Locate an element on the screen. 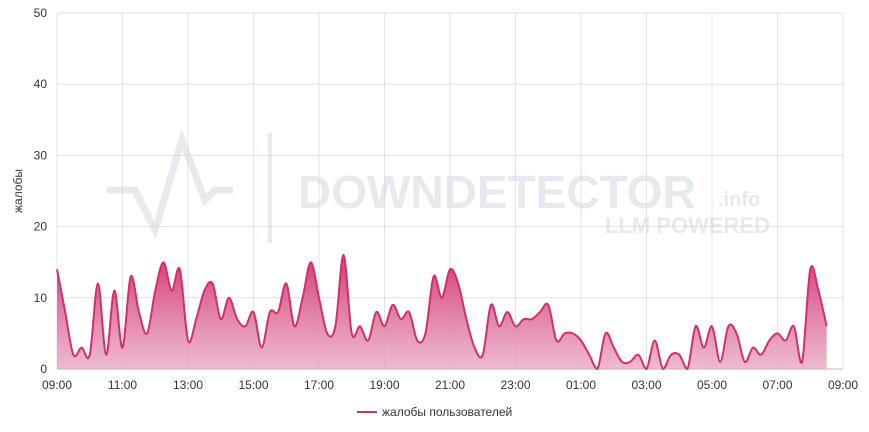  x-tick-label: 01:00 is located at coordinates (581, 385).